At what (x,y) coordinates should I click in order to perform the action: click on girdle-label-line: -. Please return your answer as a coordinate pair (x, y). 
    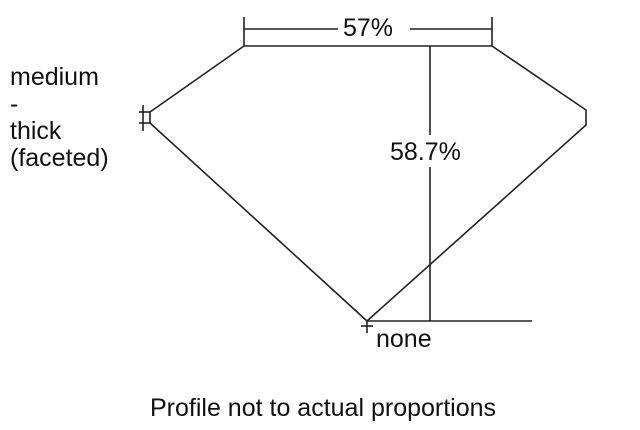
    Looking at the image, I should click on (14, 104).